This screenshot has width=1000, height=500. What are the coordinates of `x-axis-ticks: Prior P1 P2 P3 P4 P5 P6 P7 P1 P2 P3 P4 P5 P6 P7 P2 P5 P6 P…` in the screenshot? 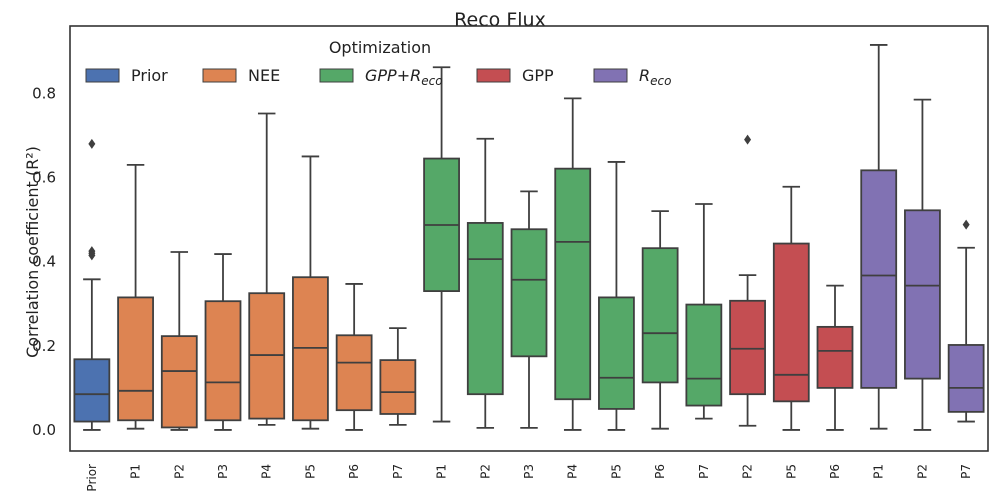 It's located at (529, 478).